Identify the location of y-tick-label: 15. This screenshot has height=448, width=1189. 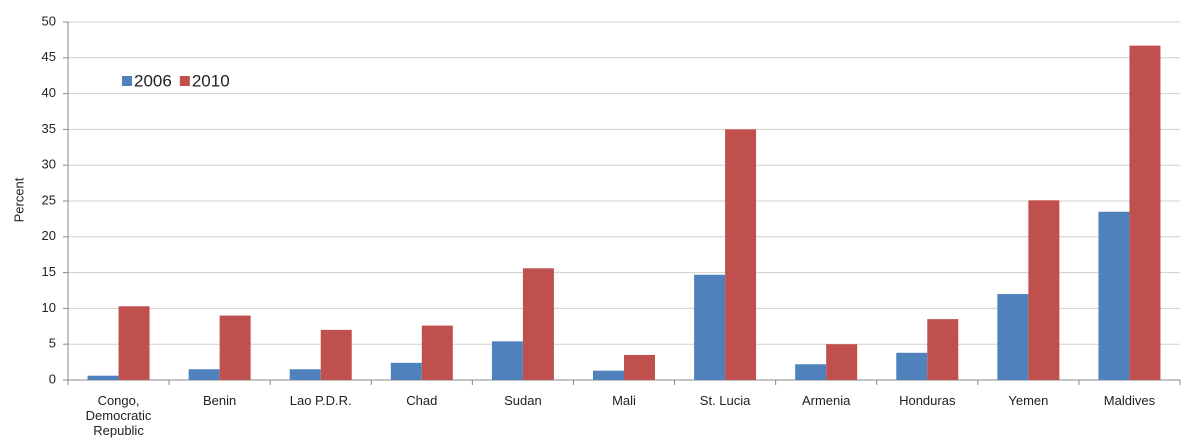
(49, 271).